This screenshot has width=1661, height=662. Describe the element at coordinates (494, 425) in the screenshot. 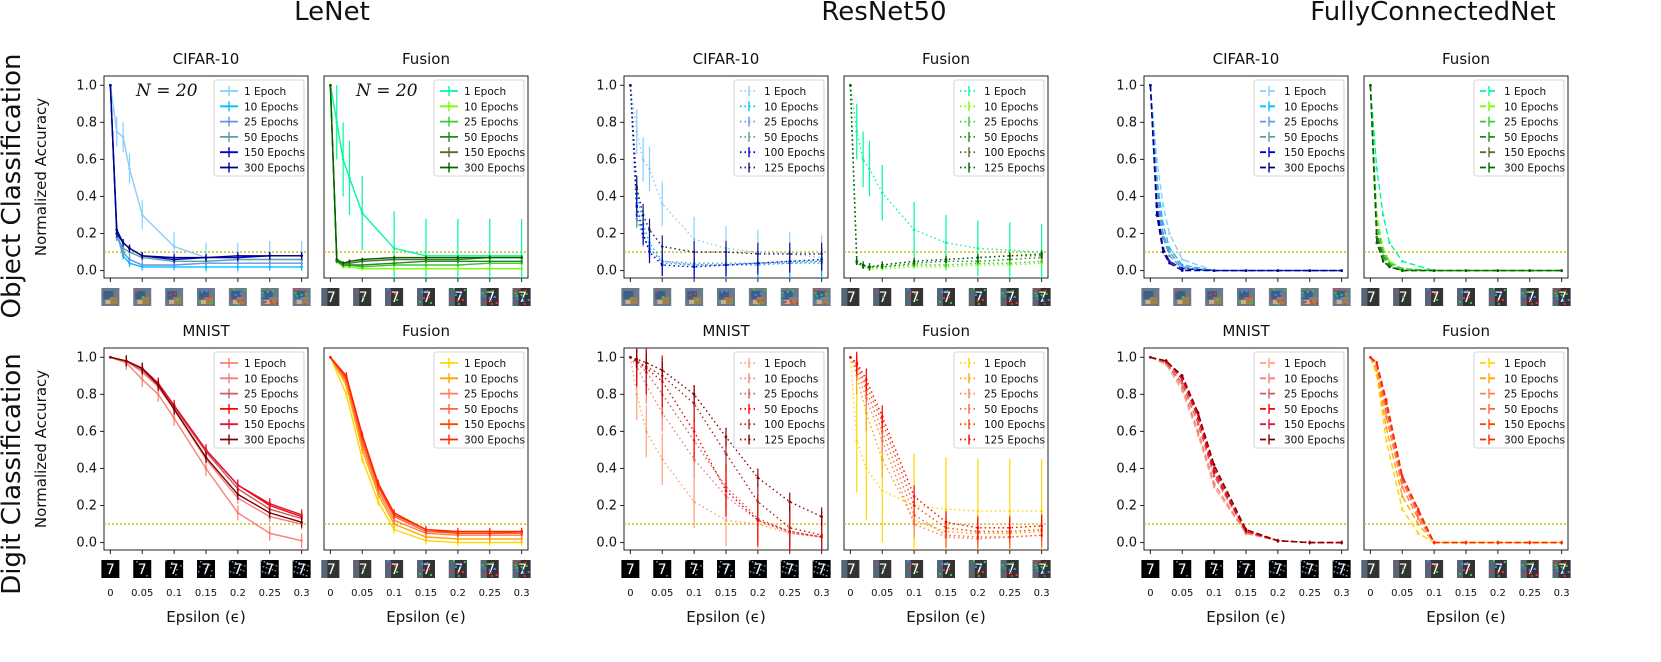

I see `legend-label: 150 Epochs` at that location.